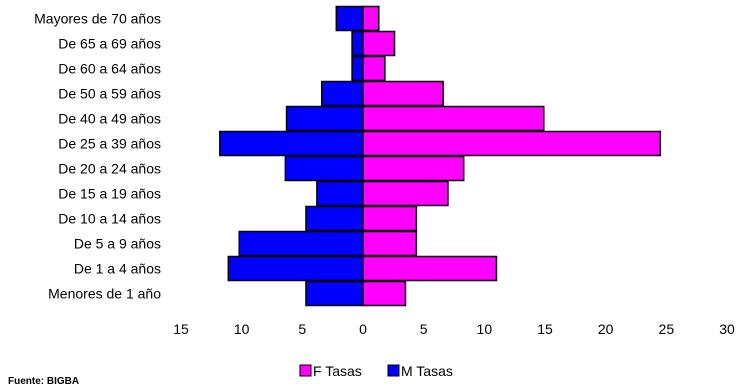  Describe the element at coordinates (376, 371) in the screenshot. I see `legend: F Tasas M Tasas` at that location.